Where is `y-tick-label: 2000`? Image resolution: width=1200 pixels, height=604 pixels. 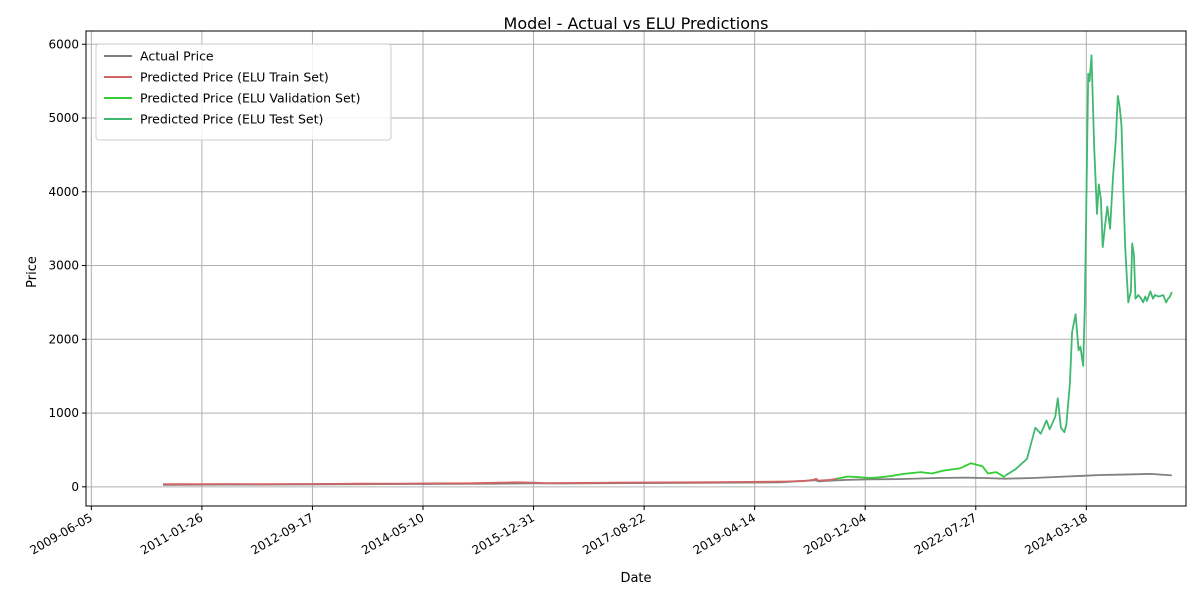
y-tick-label: 2000 is located at coordinates (63, 339).